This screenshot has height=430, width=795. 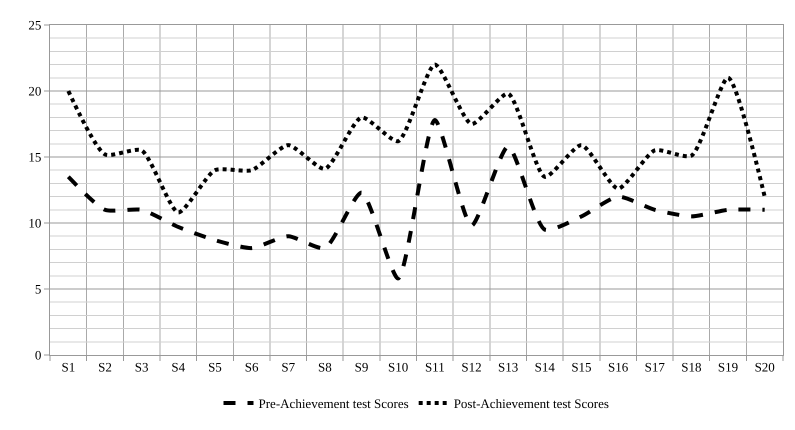 What do you see at coordinates (581, 367) in the screenshot?
I see `x-tick-label: S15` at bounding box center [581, 367].